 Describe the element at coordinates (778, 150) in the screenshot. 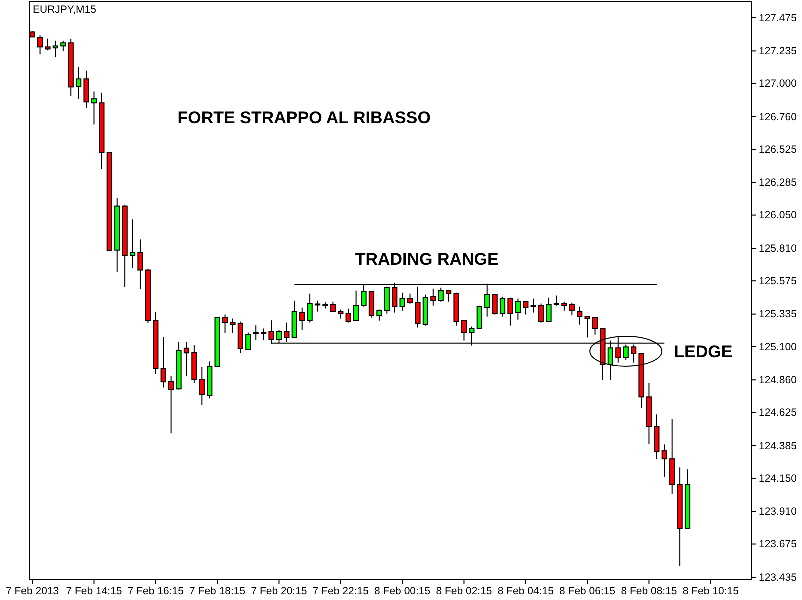

I see `y-tick-label: 126.525` at that location.